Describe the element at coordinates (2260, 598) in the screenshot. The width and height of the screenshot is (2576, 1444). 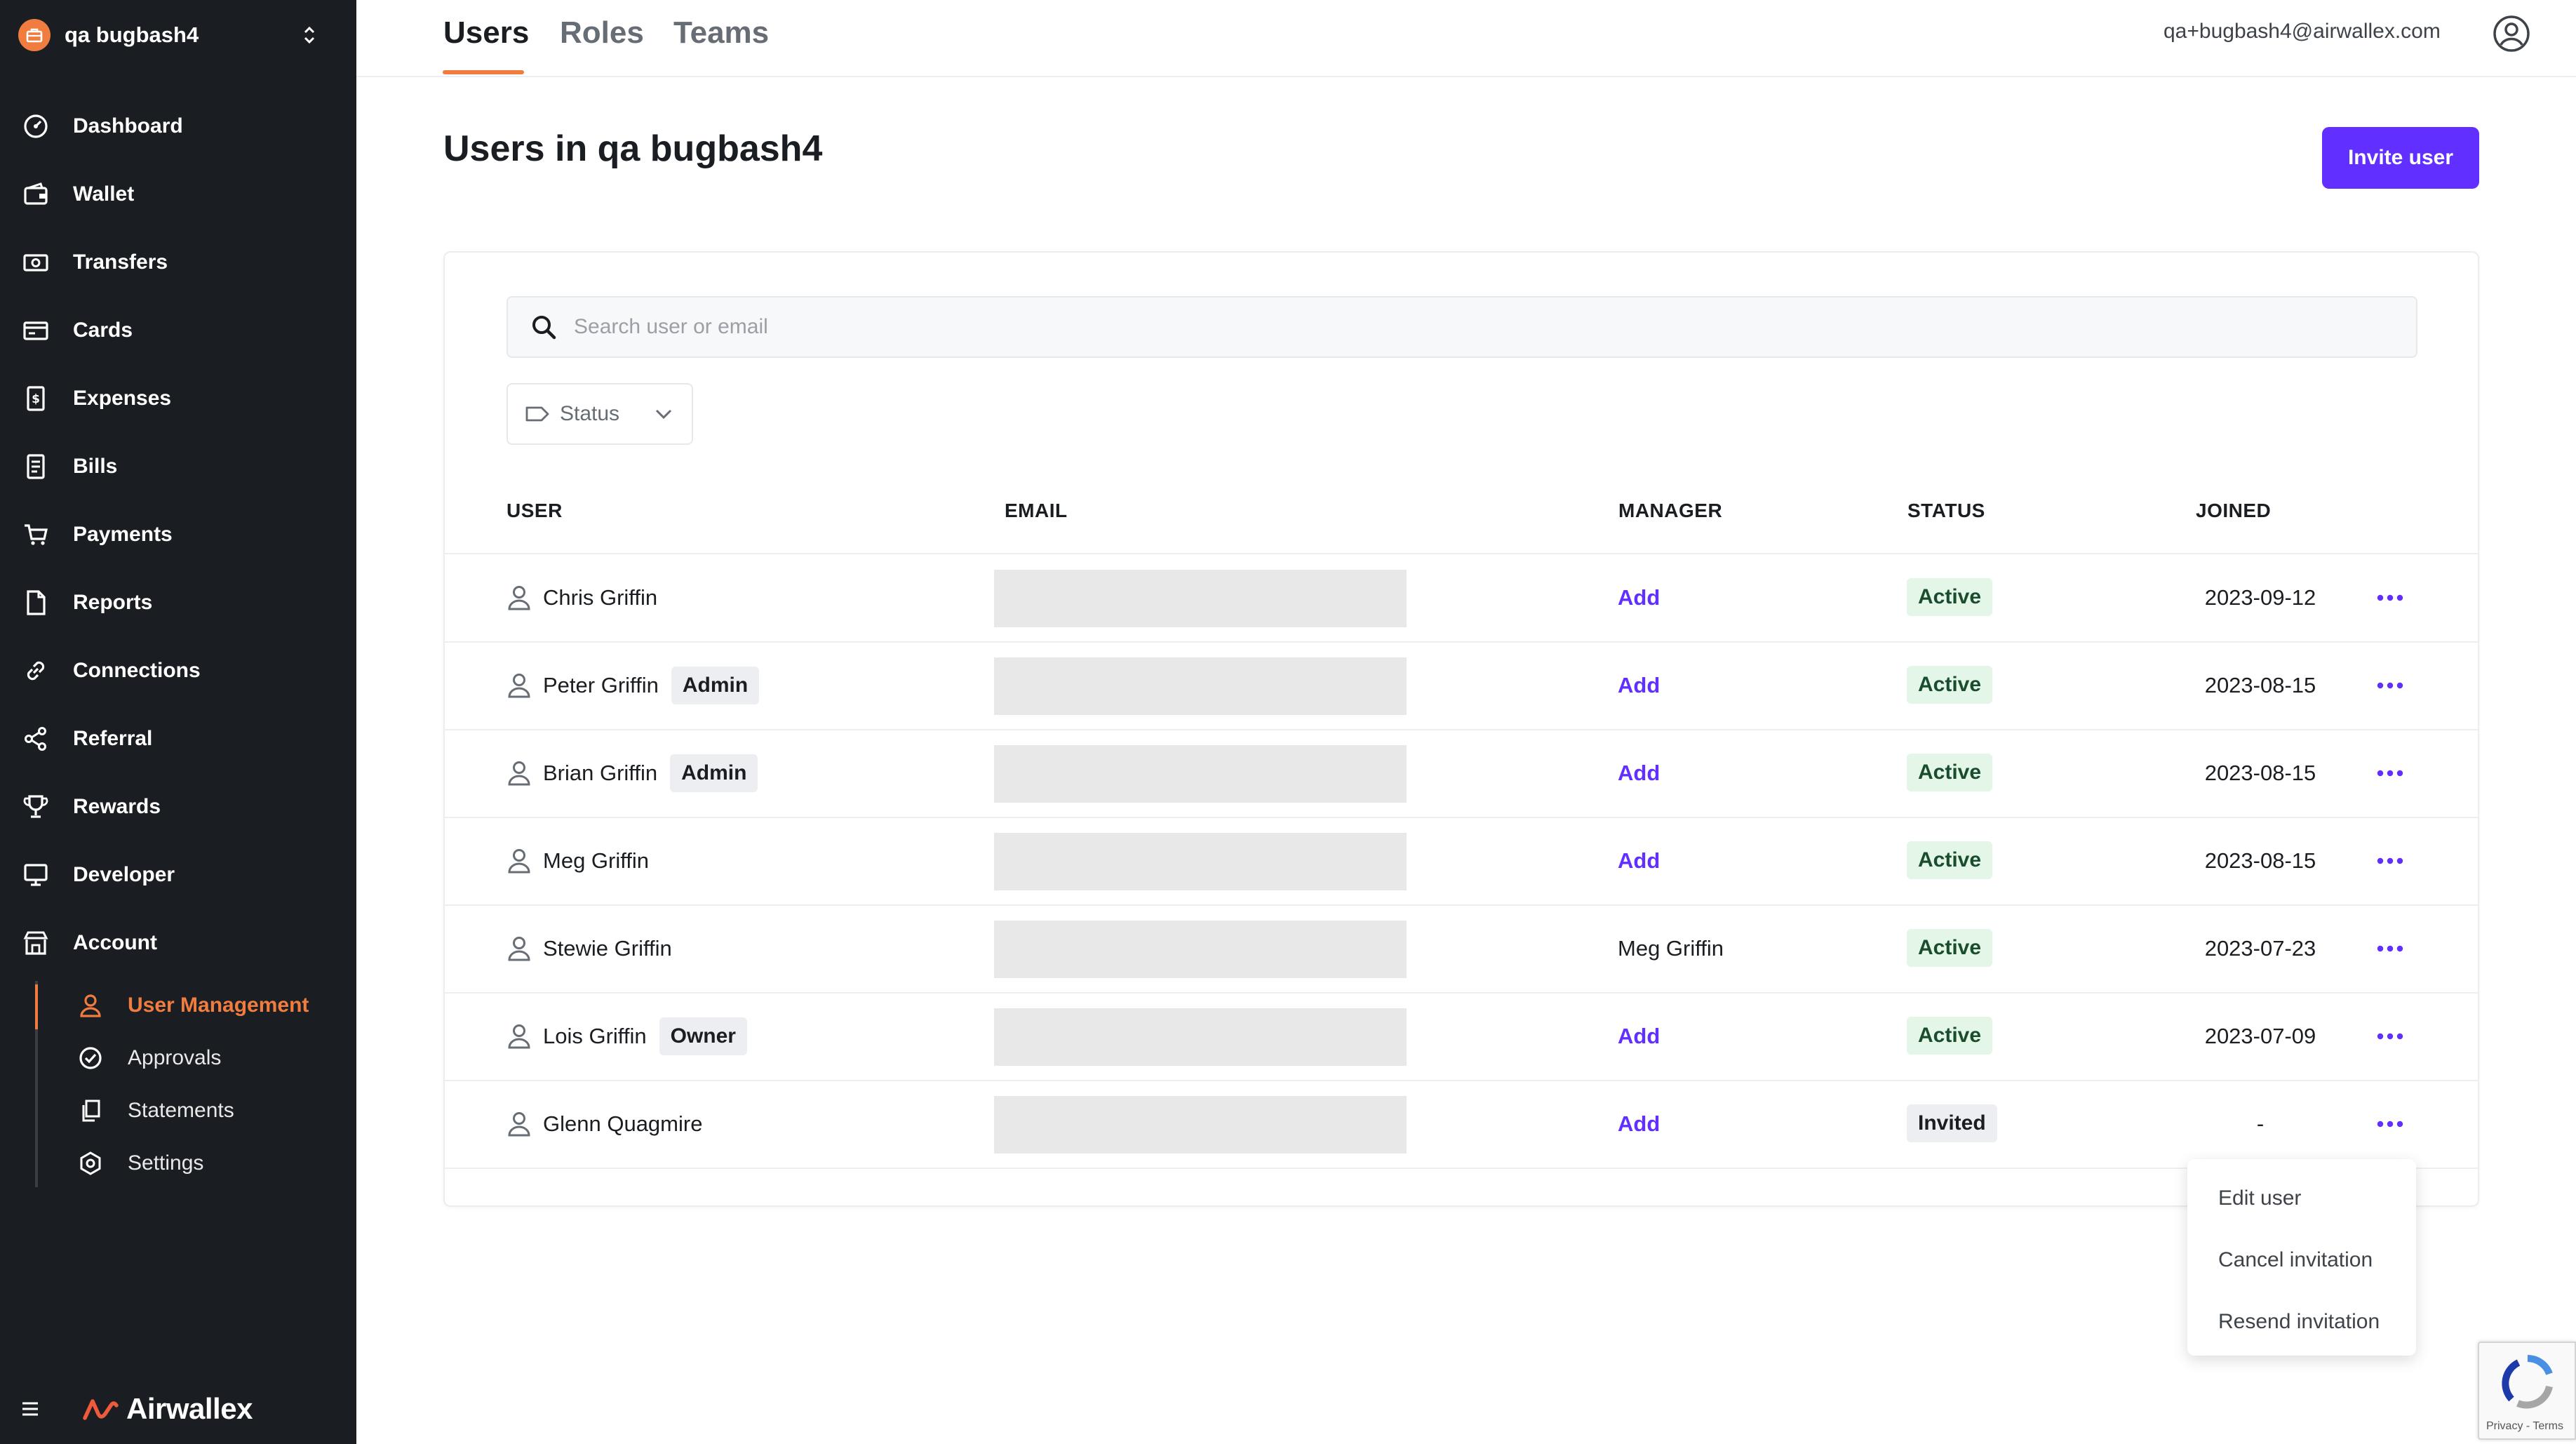
I see `joined-date: 2023-09-12` at that location.